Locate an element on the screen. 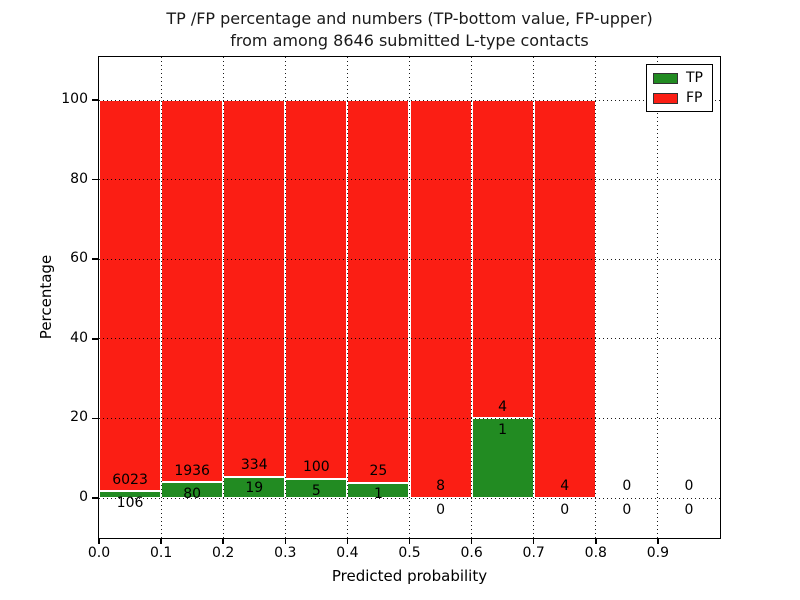 The image size is (800, 600). fp-count-label: 100 is located at coordinates (316, 467).